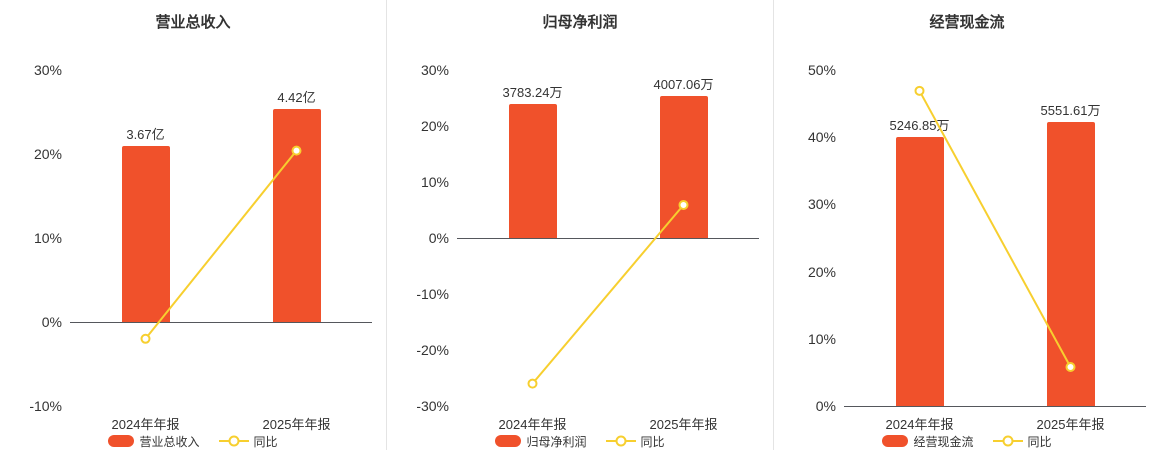  I want to click on legend-bar-label: 归母净利润, so click(556, 441).